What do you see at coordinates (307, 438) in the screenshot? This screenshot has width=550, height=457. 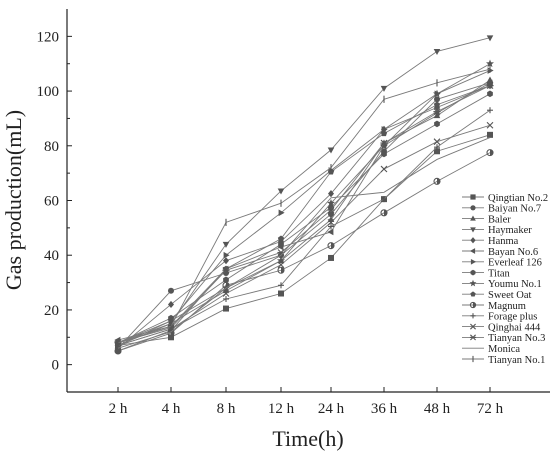 I see `x-axis-title: Time(h)` at bounding box center [307, 438].